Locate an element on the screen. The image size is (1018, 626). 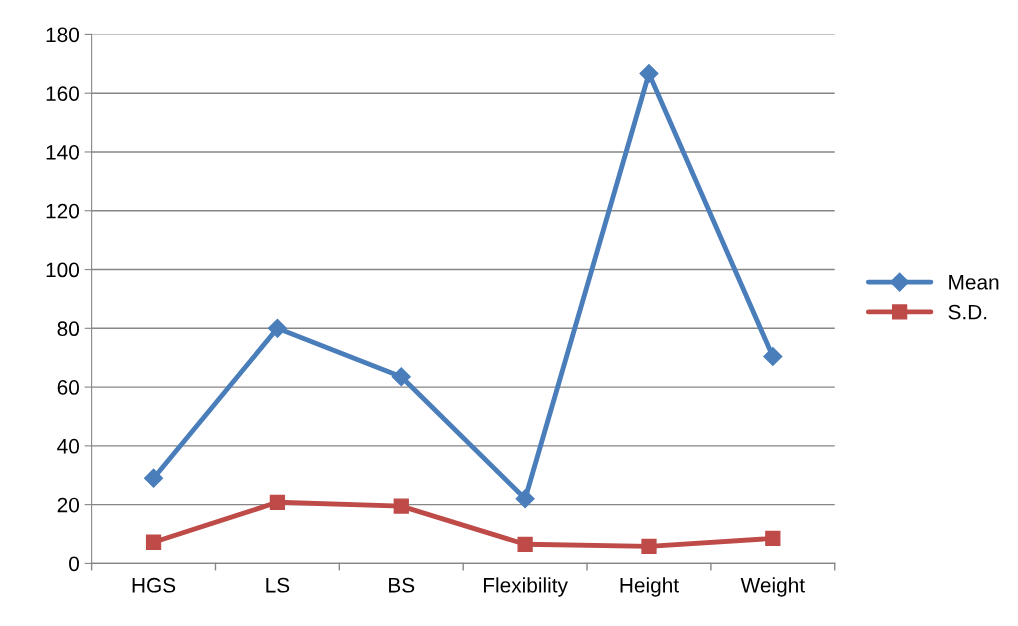
x-tick-label: HGS is located at coordinates (154, 585).